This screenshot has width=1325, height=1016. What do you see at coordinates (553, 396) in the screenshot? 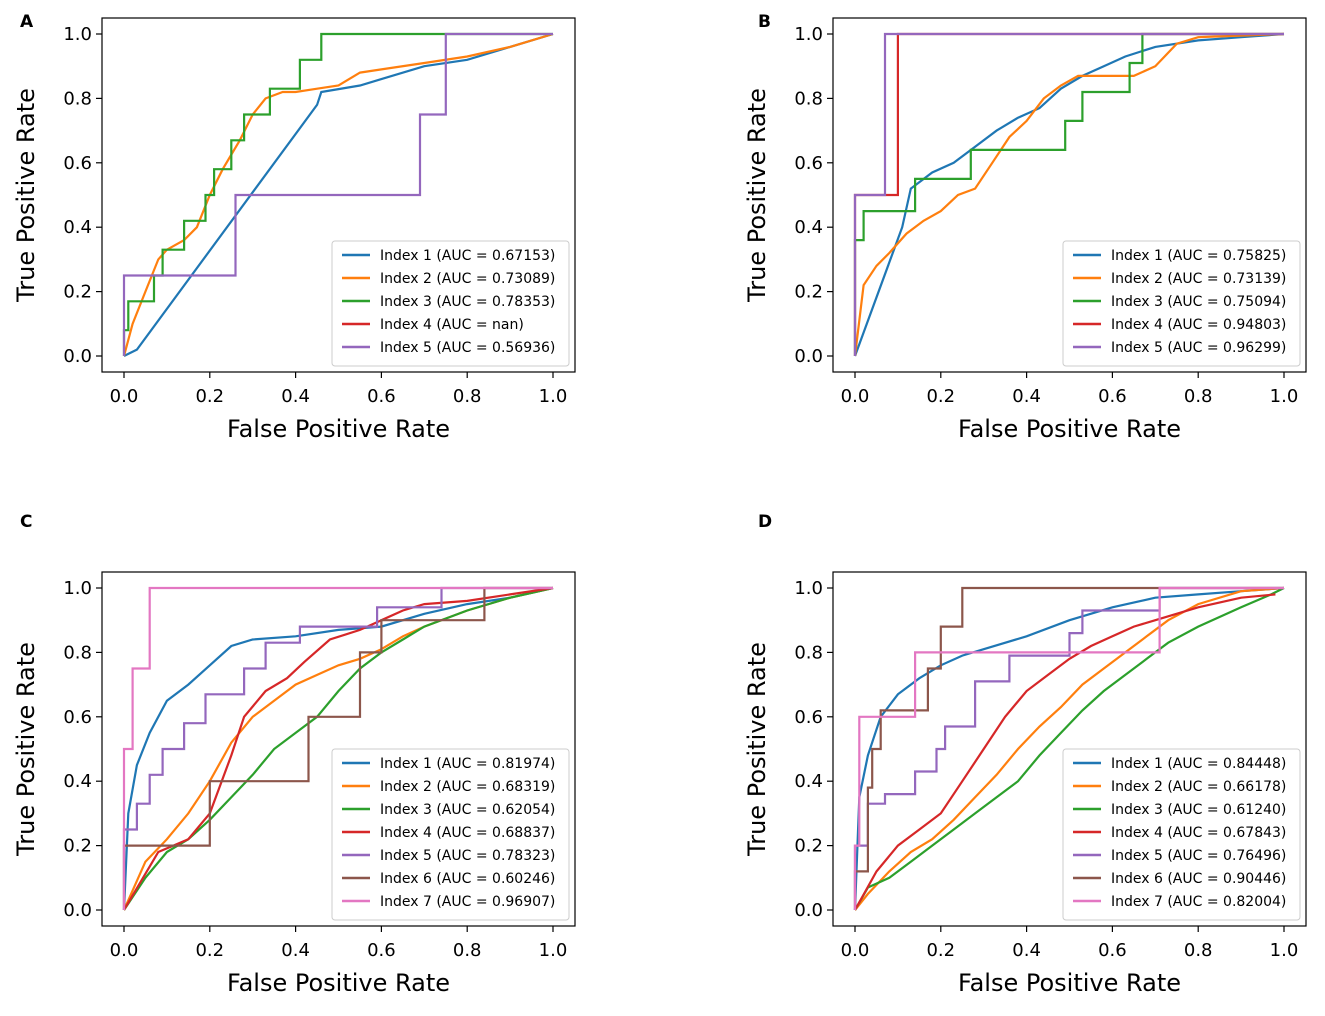
I see `panel-a-x-tick-label: 1.0` at bounding box center [553, 396].